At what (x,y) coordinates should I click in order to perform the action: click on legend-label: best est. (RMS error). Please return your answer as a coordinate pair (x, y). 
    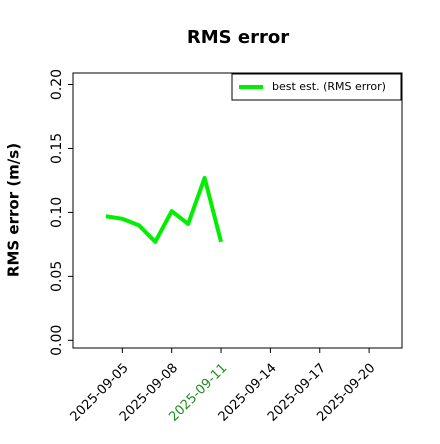
    Looking at the image, I should click on (329, 86).